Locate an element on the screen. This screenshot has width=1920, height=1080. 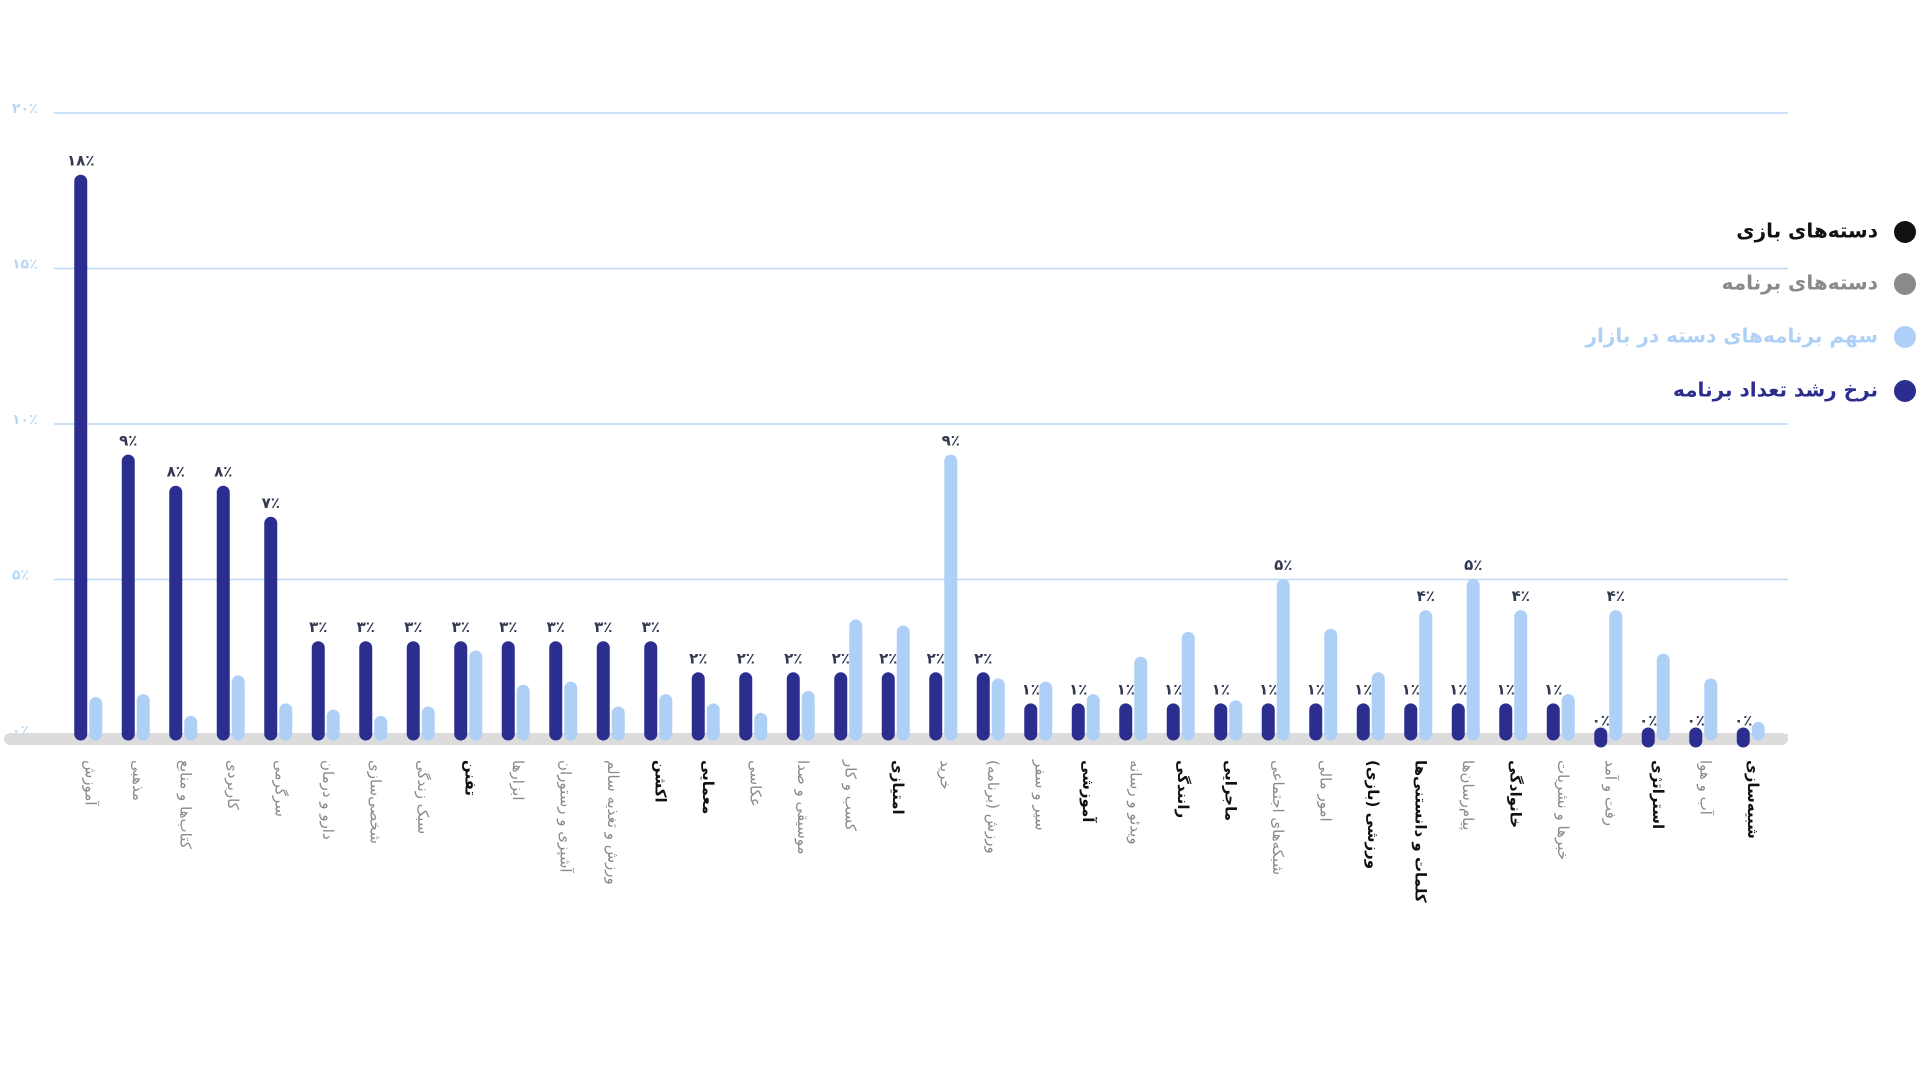
x-tick-label: معمایی is located at coordinates (708, 787).